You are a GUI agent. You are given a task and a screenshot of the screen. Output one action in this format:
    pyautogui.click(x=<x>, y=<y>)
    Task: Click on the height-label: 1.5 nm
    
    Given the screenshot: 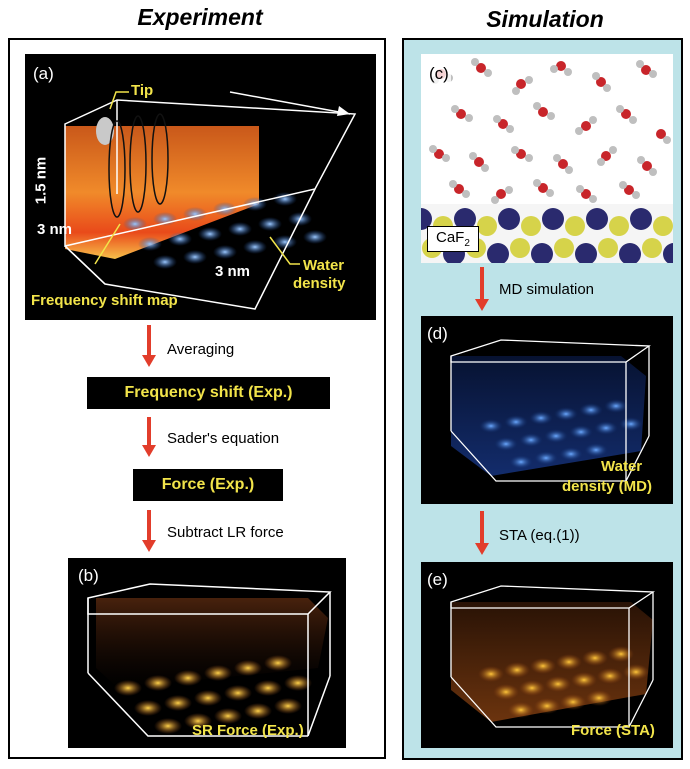 What is the action you would take?
    pyautogui.click(x=41, y=180)
    